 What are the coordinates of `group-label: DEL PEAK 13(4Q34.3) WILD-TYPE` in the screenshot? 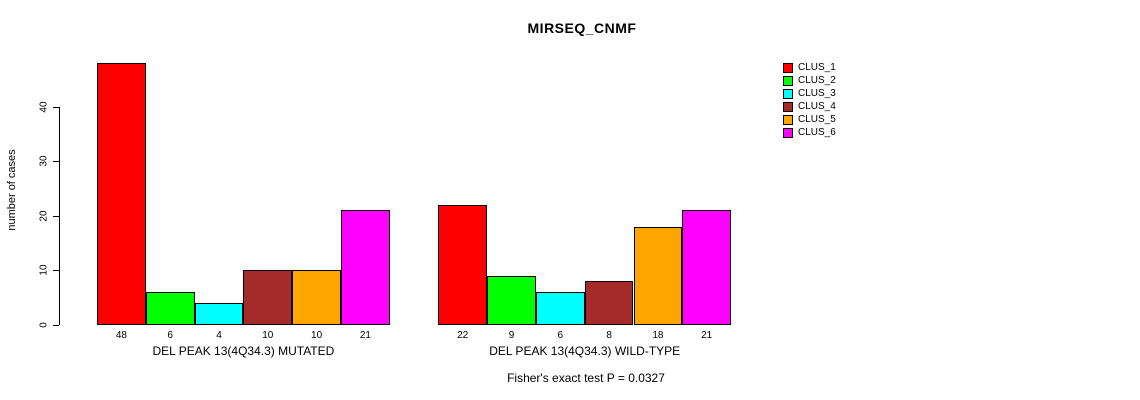 It's located at (585, 351).